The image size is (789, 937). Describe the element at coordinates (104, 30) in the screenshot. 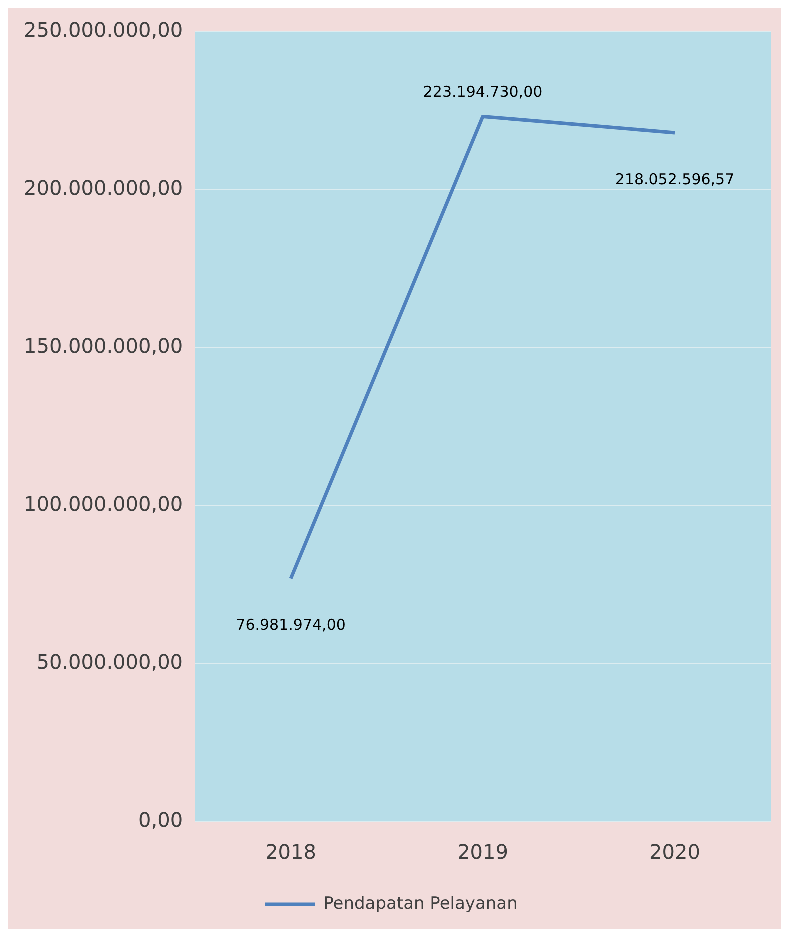

I see `y-tick-label: 250.000.000,00` at that location.